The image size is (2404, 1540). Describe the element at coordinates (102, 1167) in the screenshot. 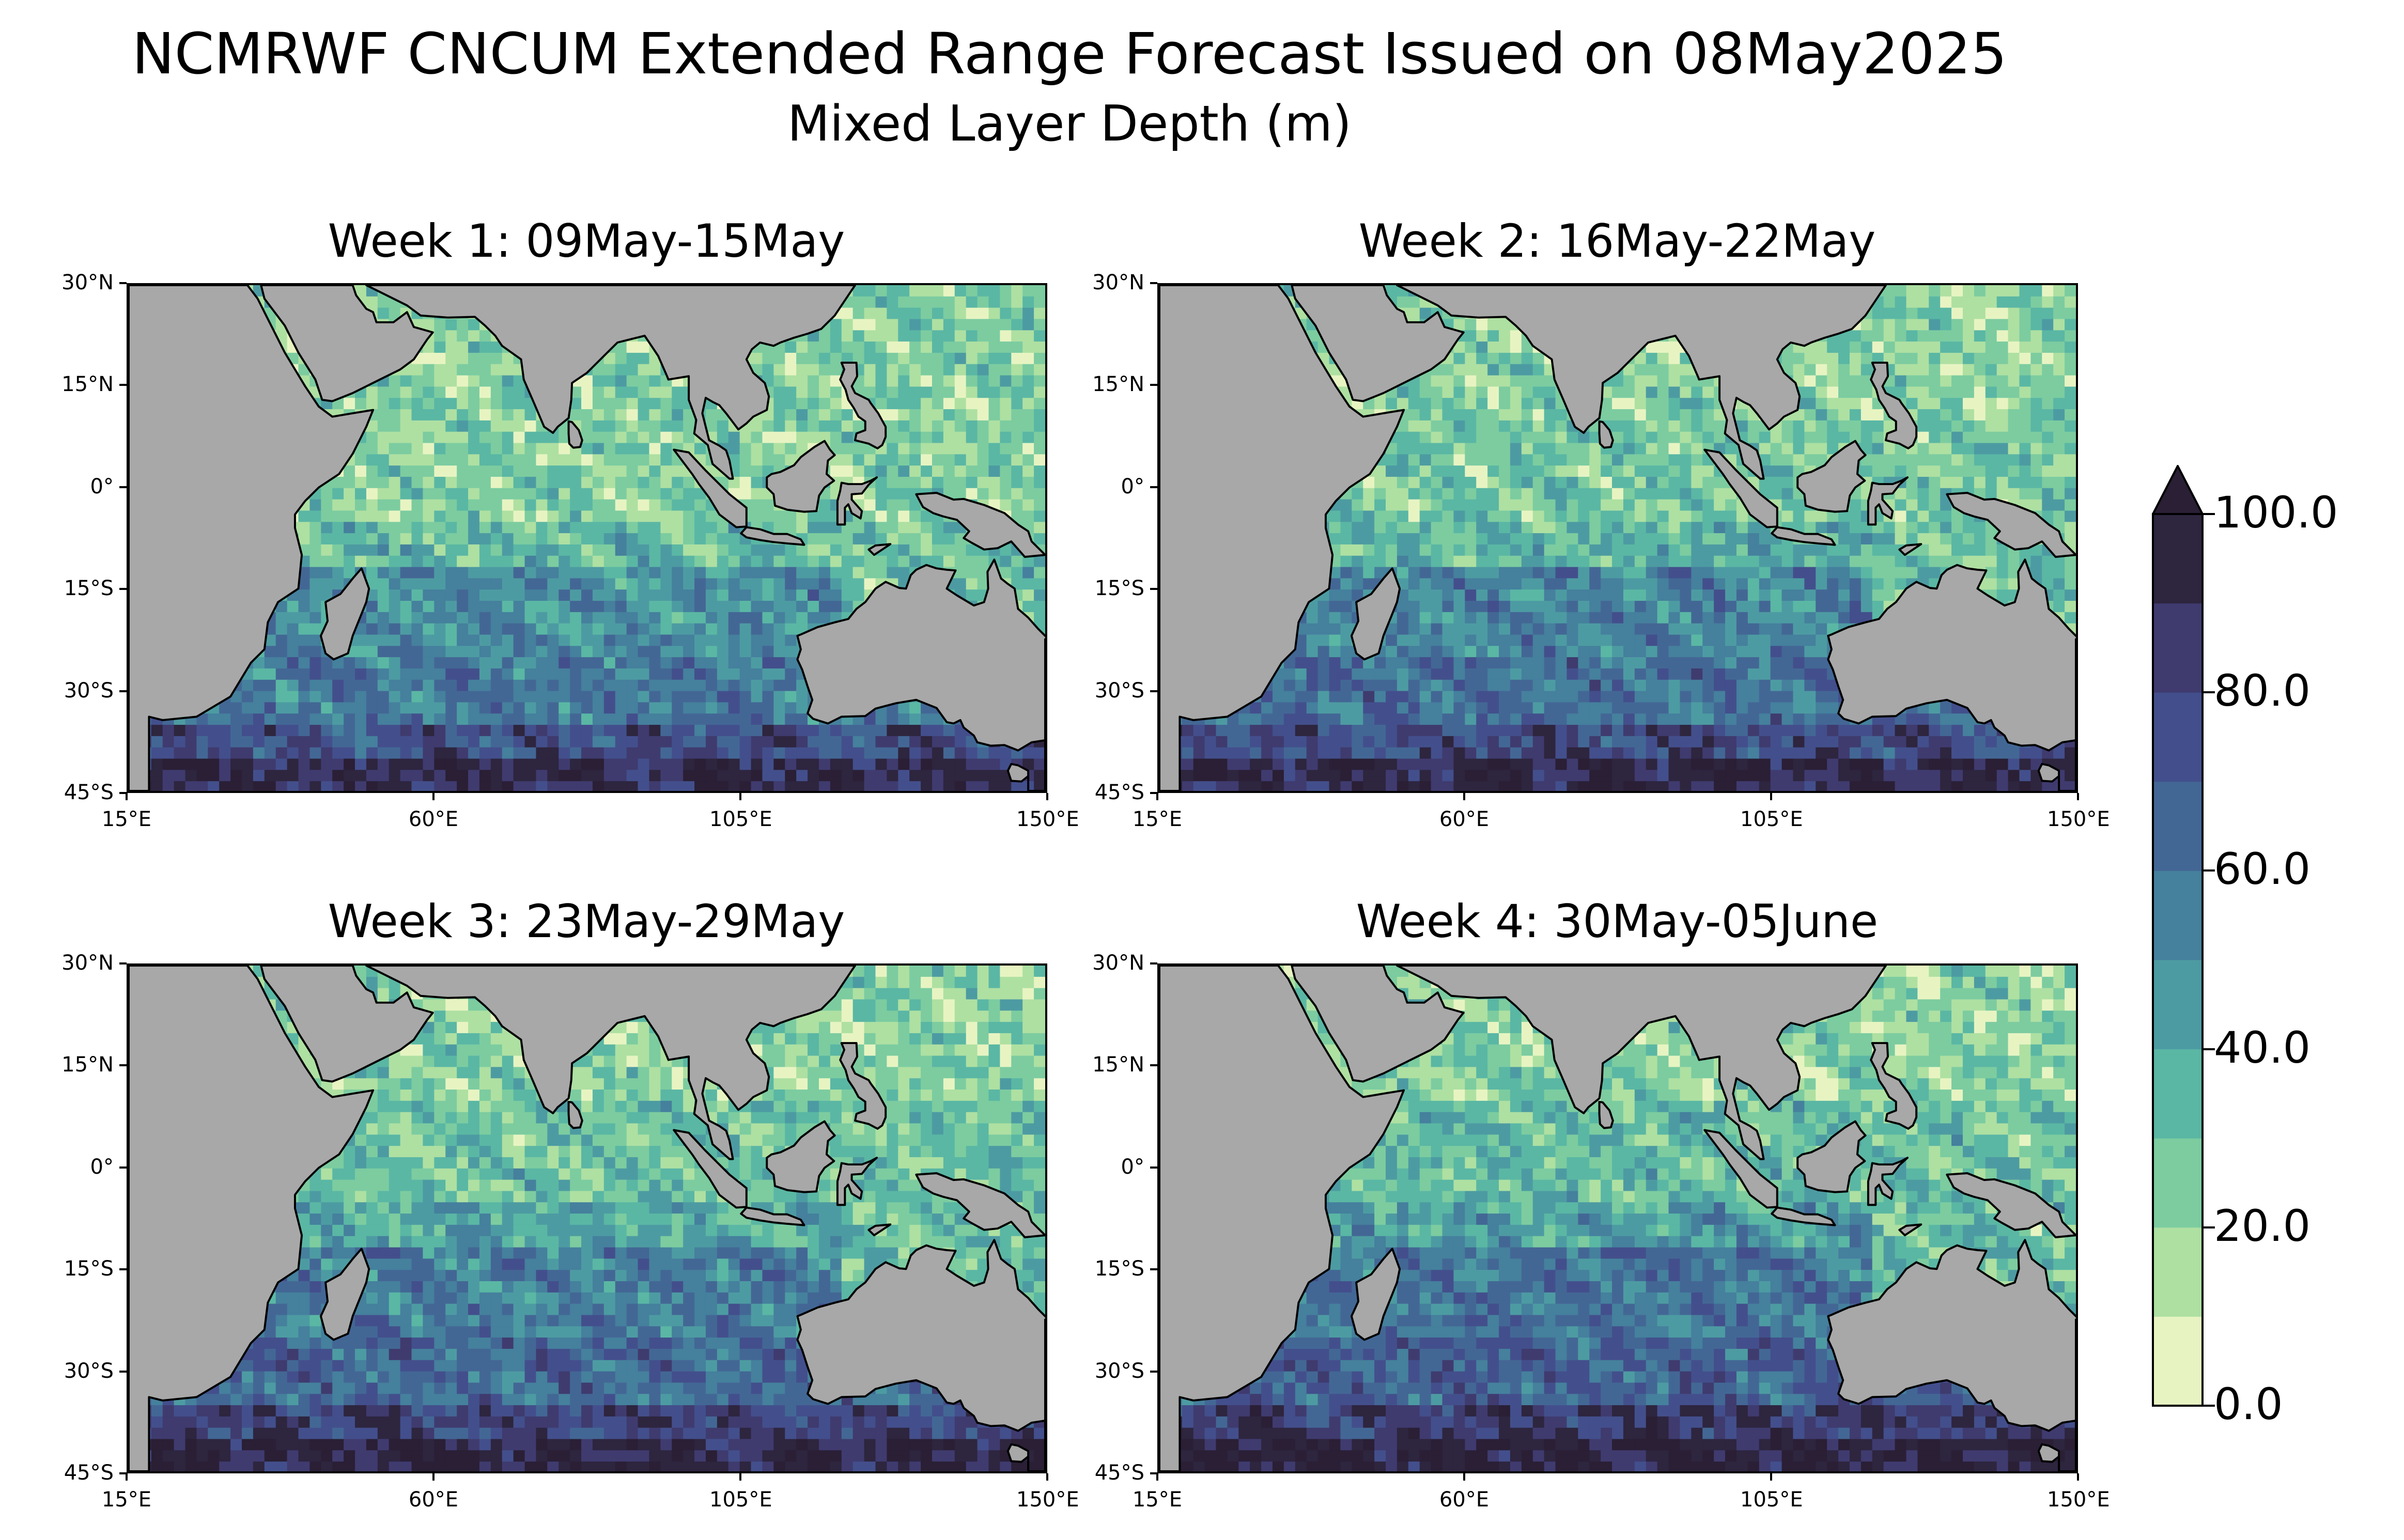

I see `lat-tick-label: 0°` at that location.